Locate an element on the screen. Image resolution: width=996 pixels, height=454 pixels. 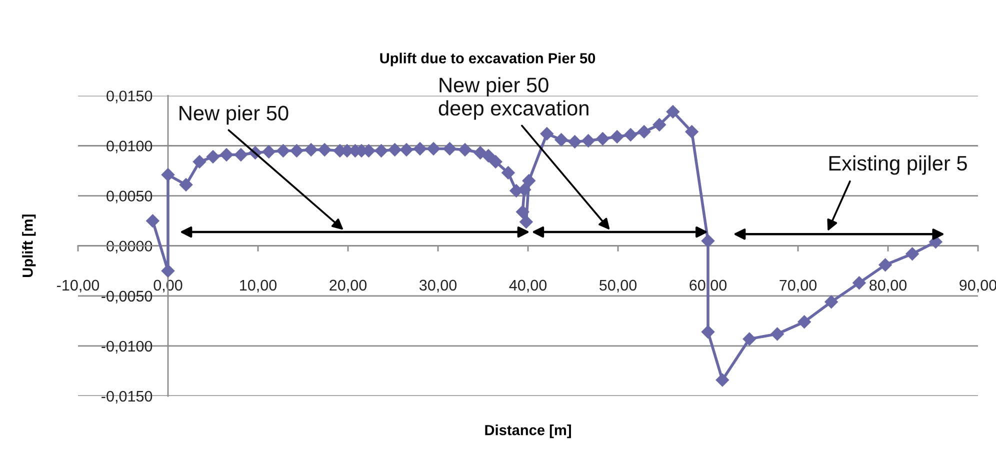
x-tick-label: 70,00 is located at coordinates (798, 286).